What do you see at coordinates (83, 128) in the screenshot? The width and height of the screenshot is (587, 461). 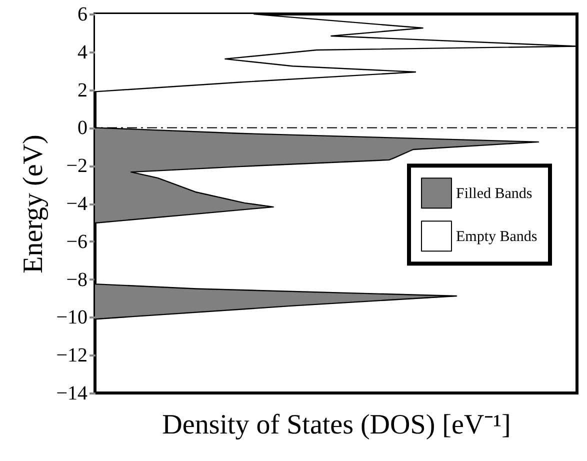 I see `y-tick-label: 0` at bounding box center [83, 128].